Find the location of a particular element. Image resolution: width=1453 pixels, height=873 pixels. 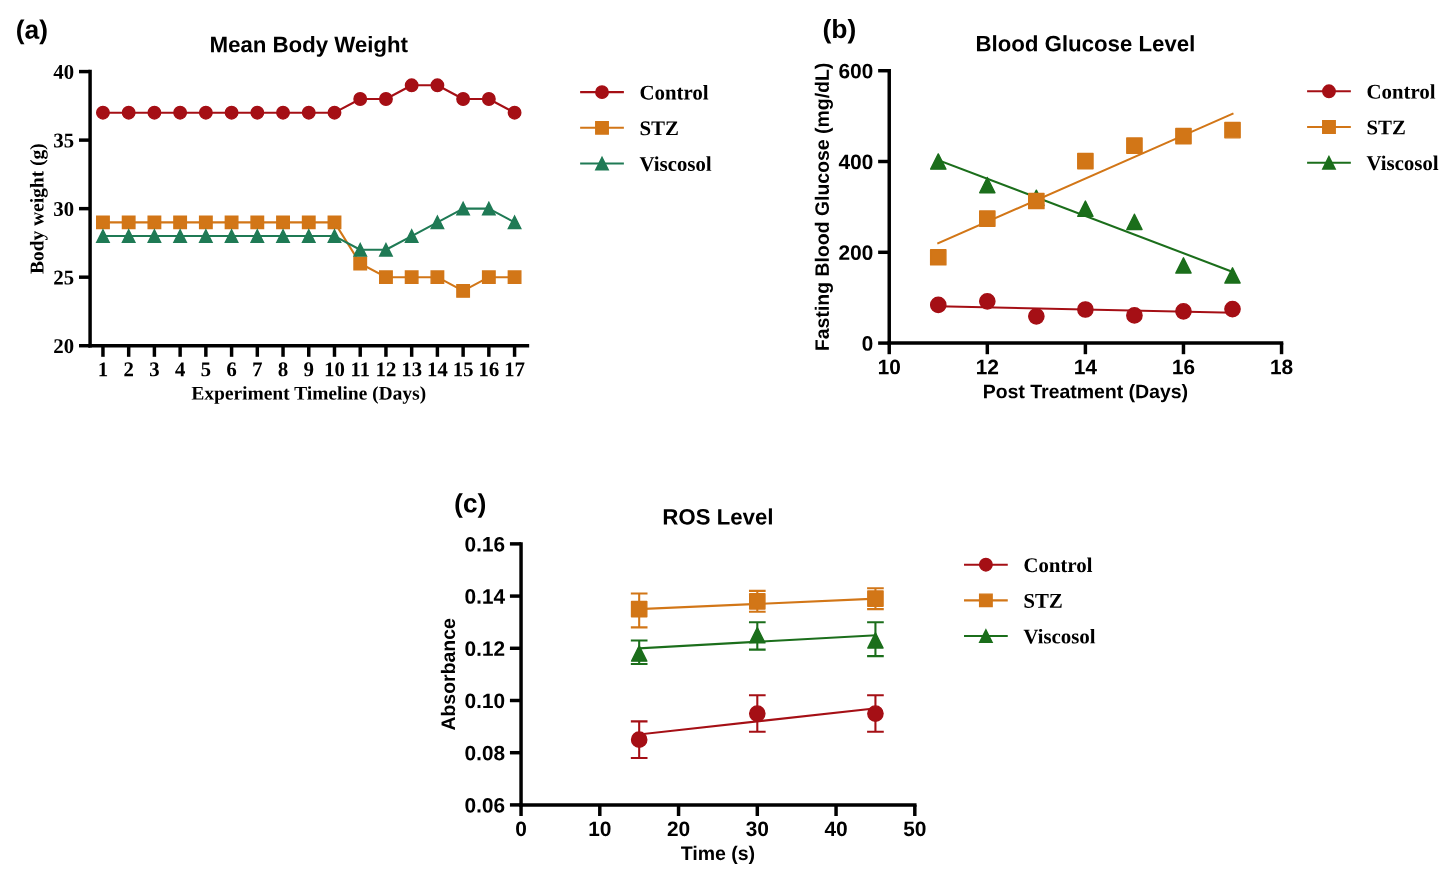

y-tick-label: 200 is located at coordinates (856, 253).